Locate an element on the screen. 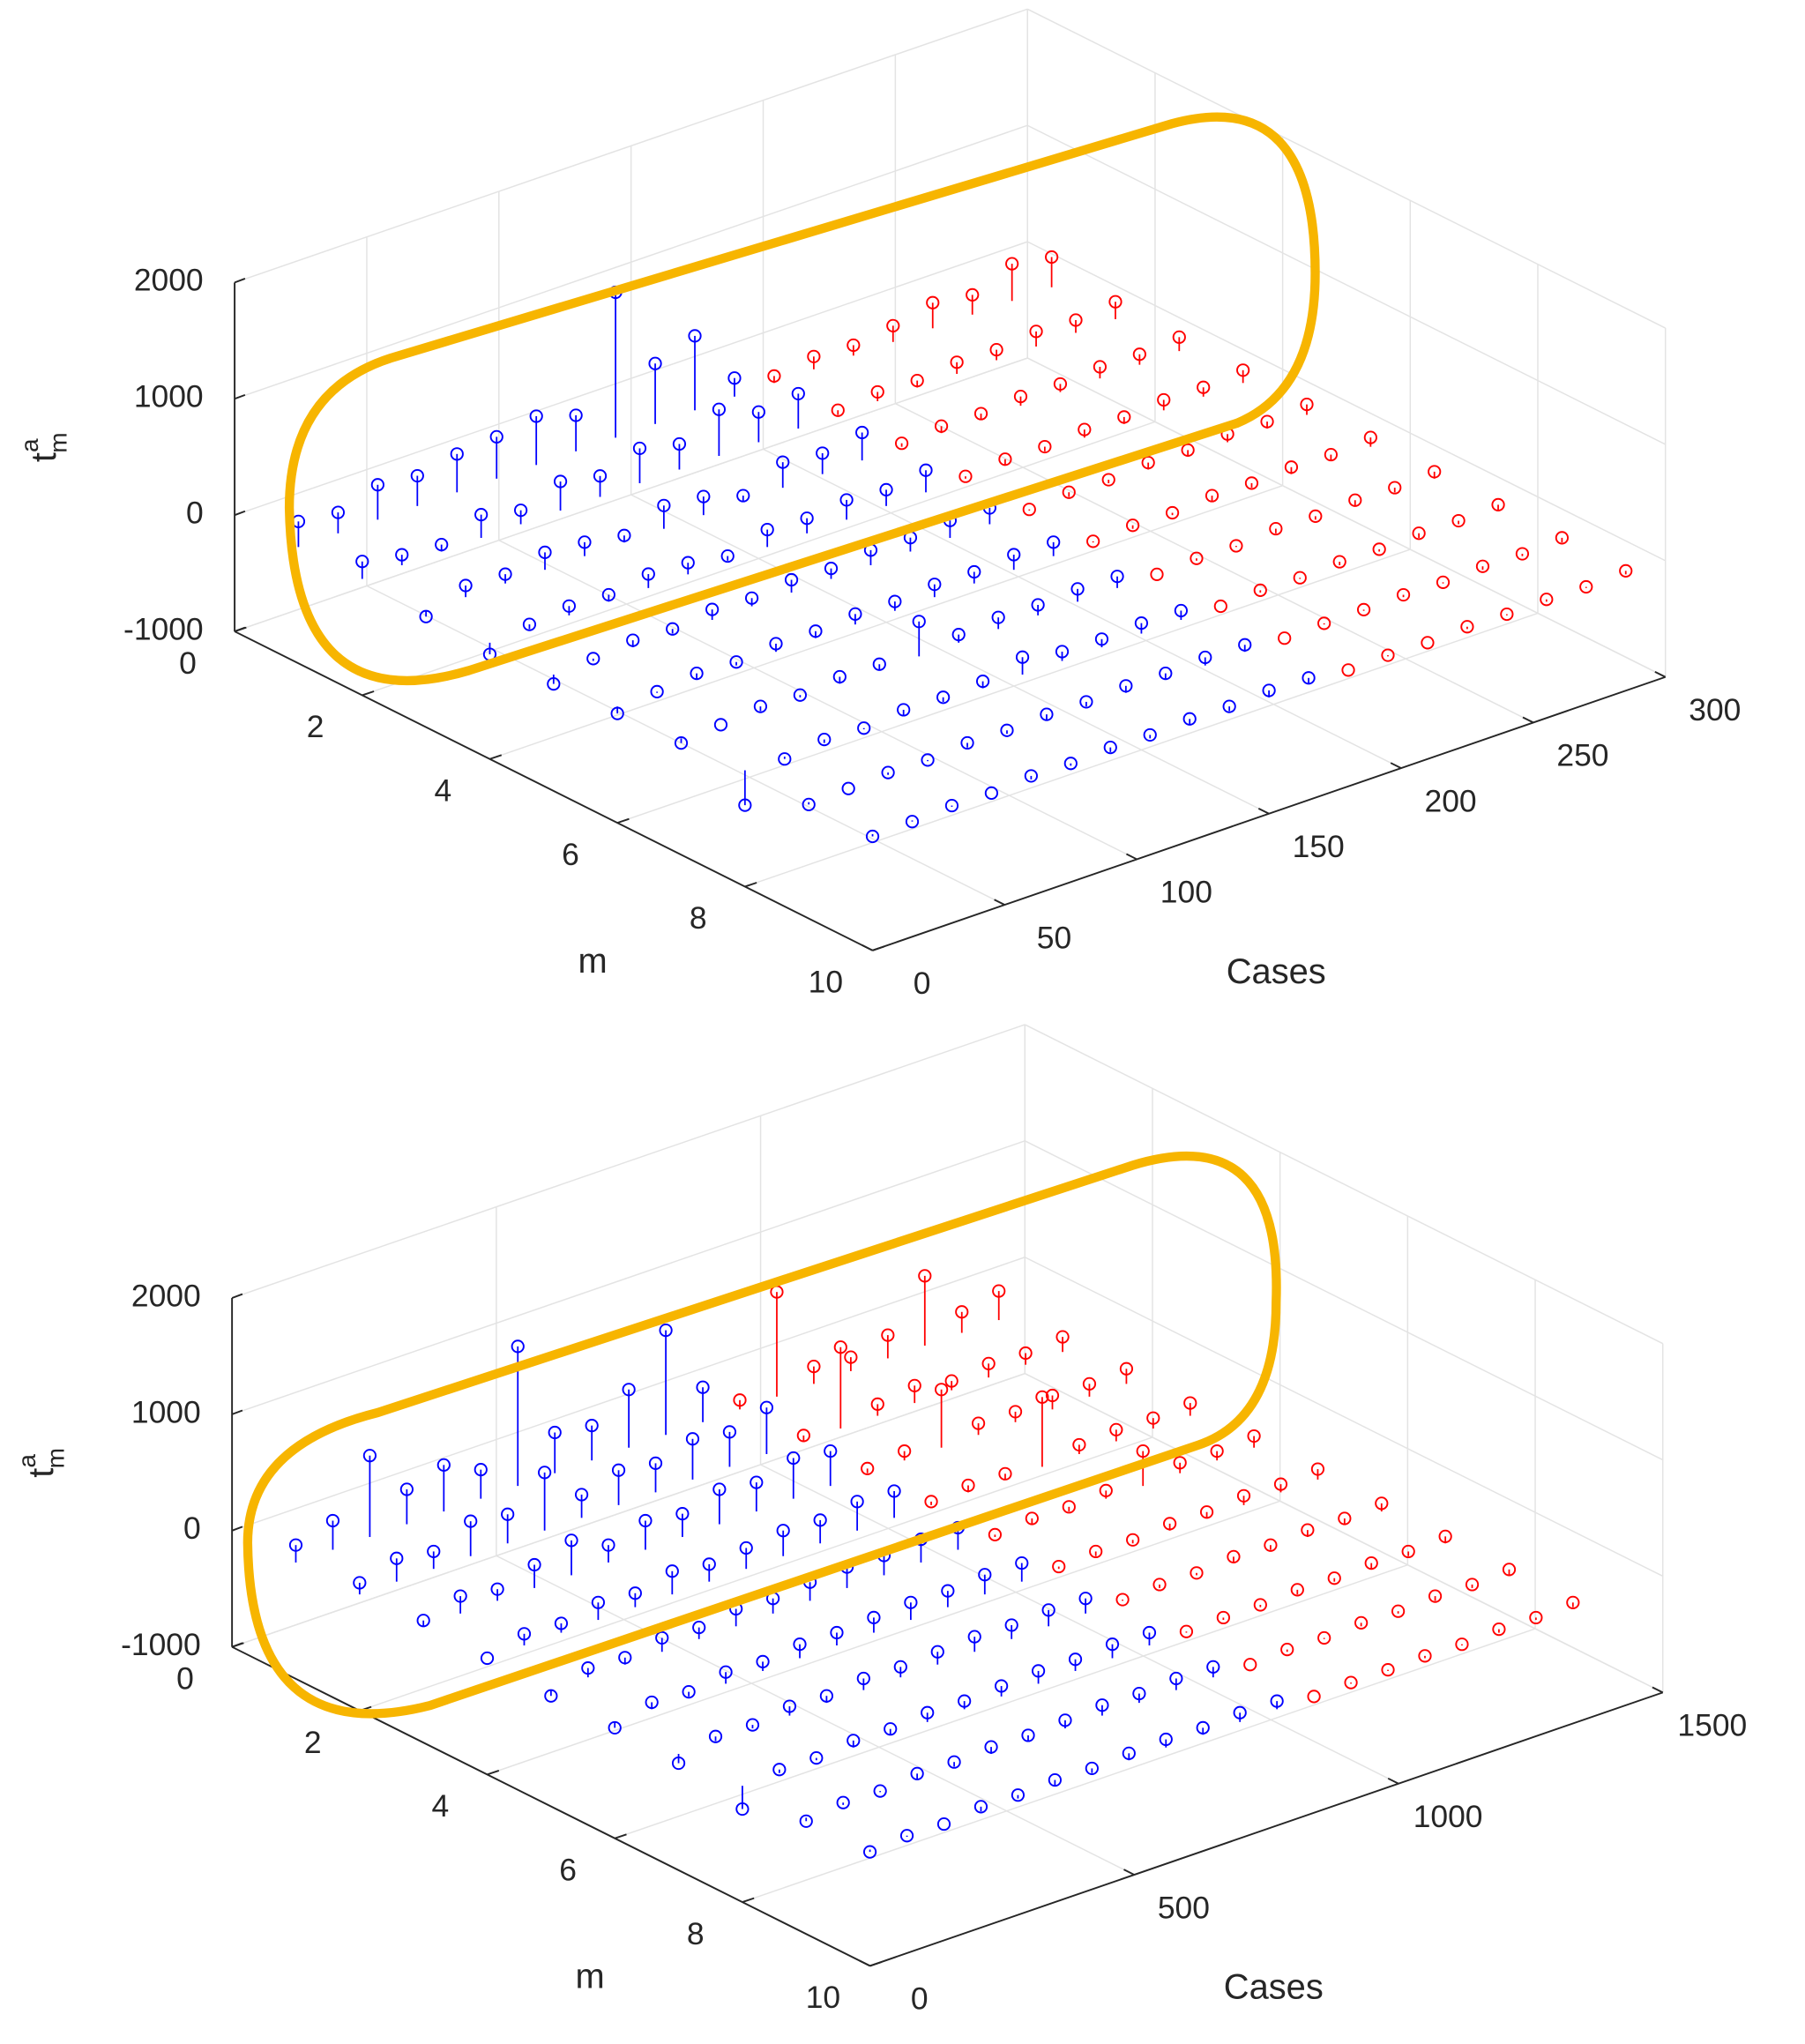  x-tick-label: 150 is located at coordinates (1319, 846).